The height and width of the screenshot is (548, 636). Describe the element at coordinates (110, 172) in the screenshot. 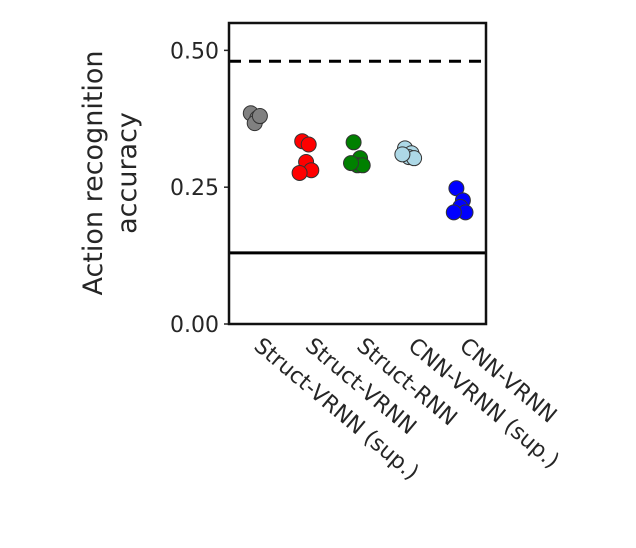

I see `y-axis-label: Action recognition accuracy` at that location.